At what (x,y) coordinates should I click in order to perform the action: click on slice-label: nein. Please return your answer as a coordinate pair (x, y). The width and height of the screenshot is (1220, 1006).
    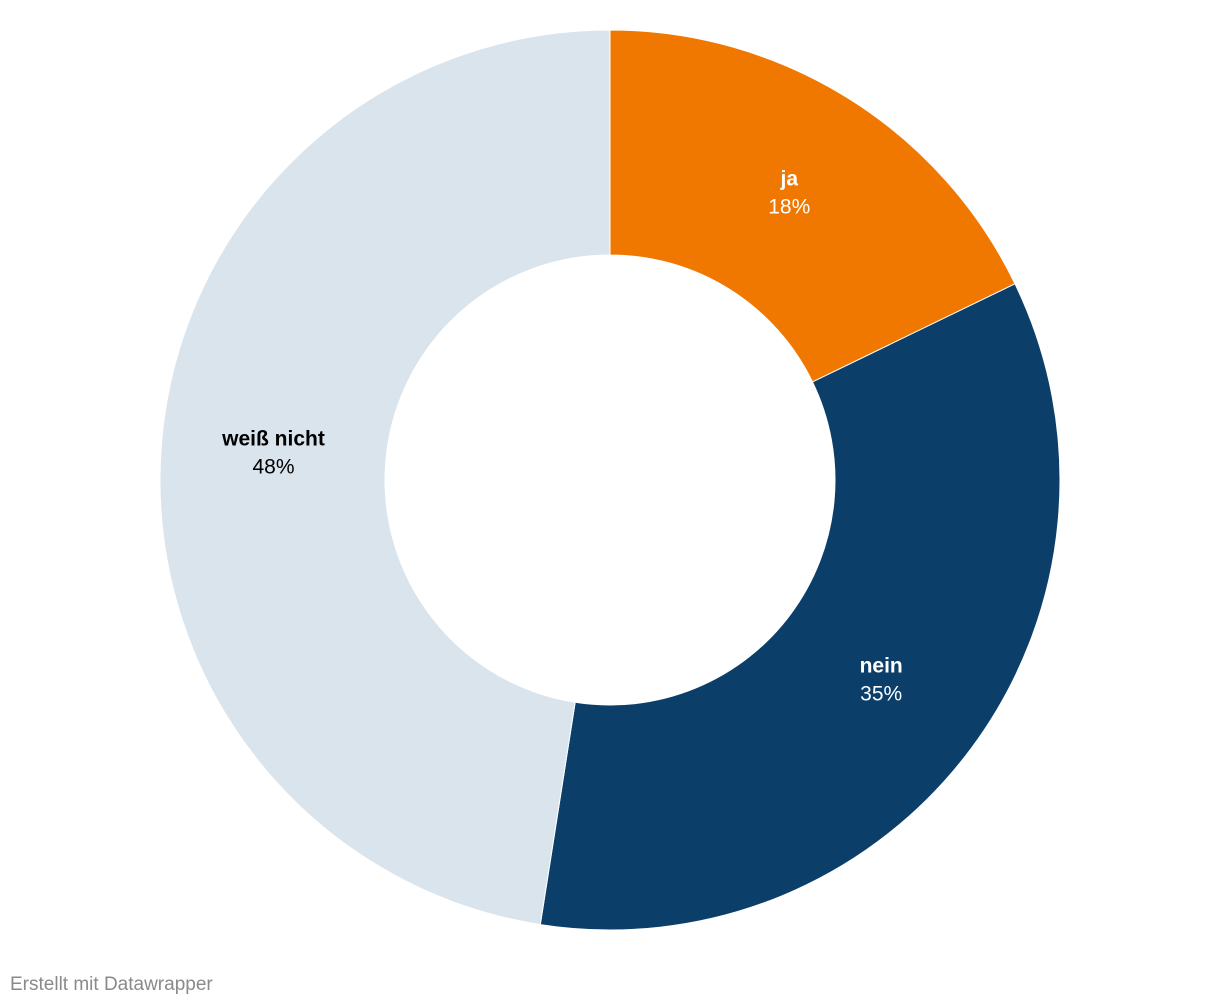
    Looking at the image, I should click on (881, 665).